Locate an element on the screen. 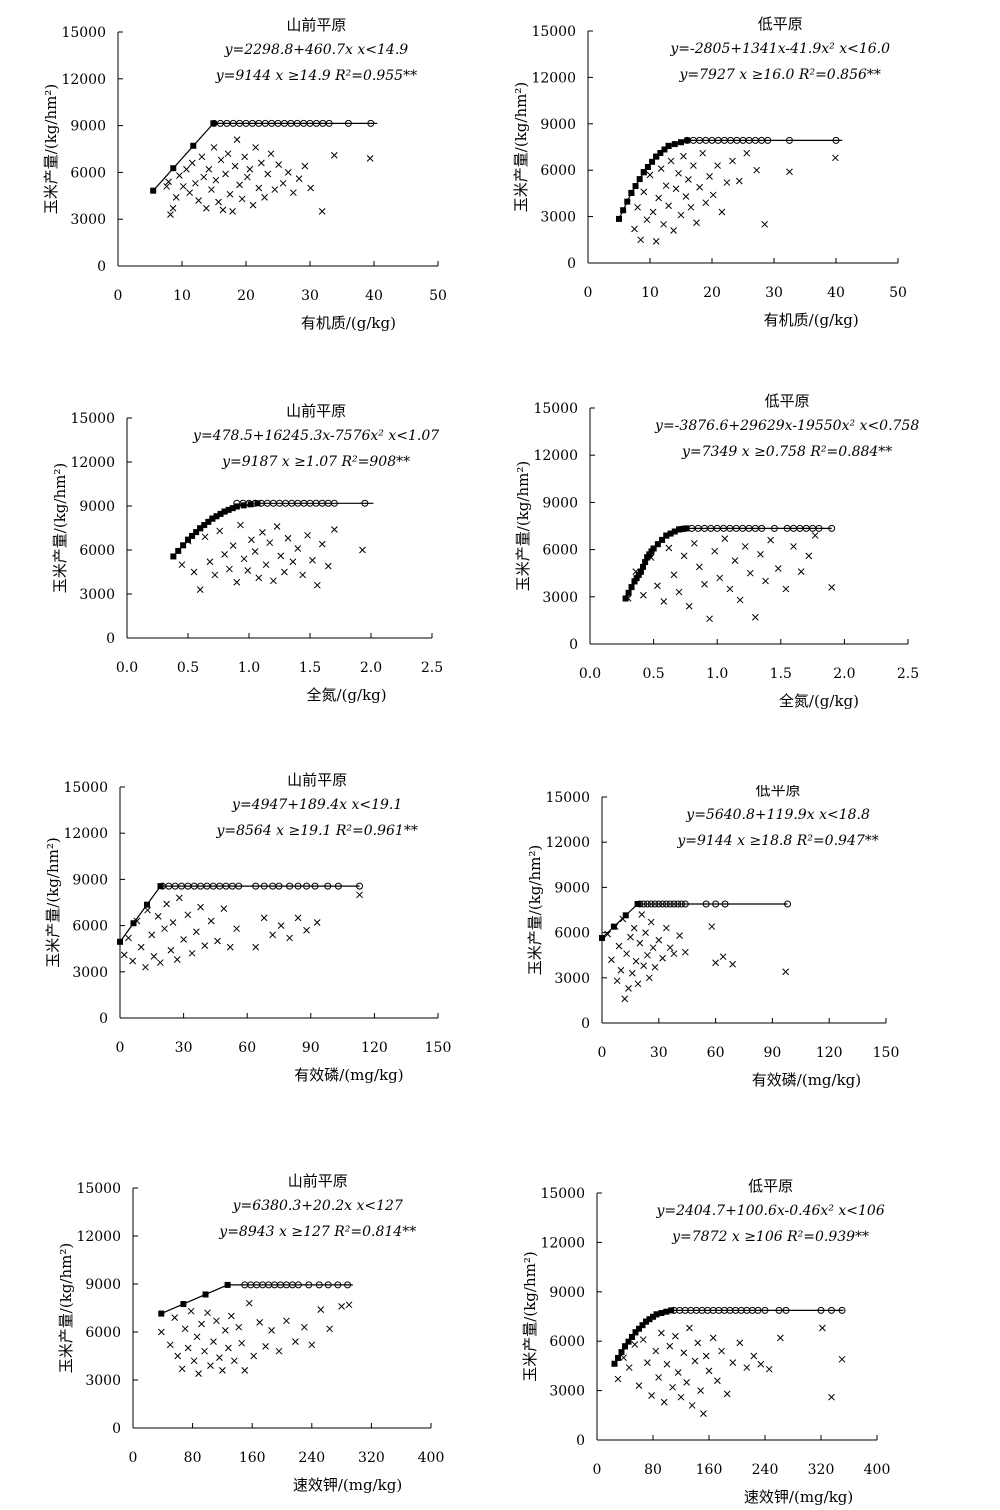 The image size is (1000, 1510). x-tick-label: 30 is located at coordinates (310, 296).